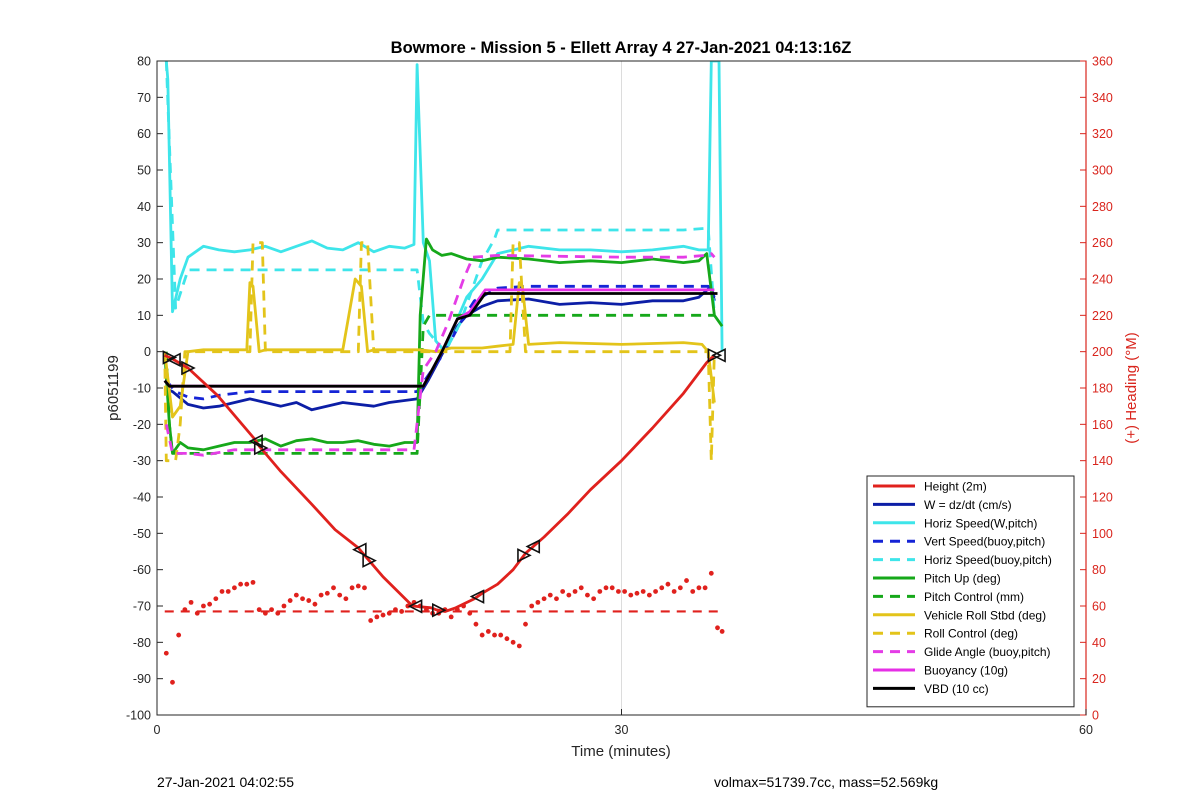 This screenshot has height=804, width=1200. I want to click on legend-label: Height (2m), so click(955, 487).